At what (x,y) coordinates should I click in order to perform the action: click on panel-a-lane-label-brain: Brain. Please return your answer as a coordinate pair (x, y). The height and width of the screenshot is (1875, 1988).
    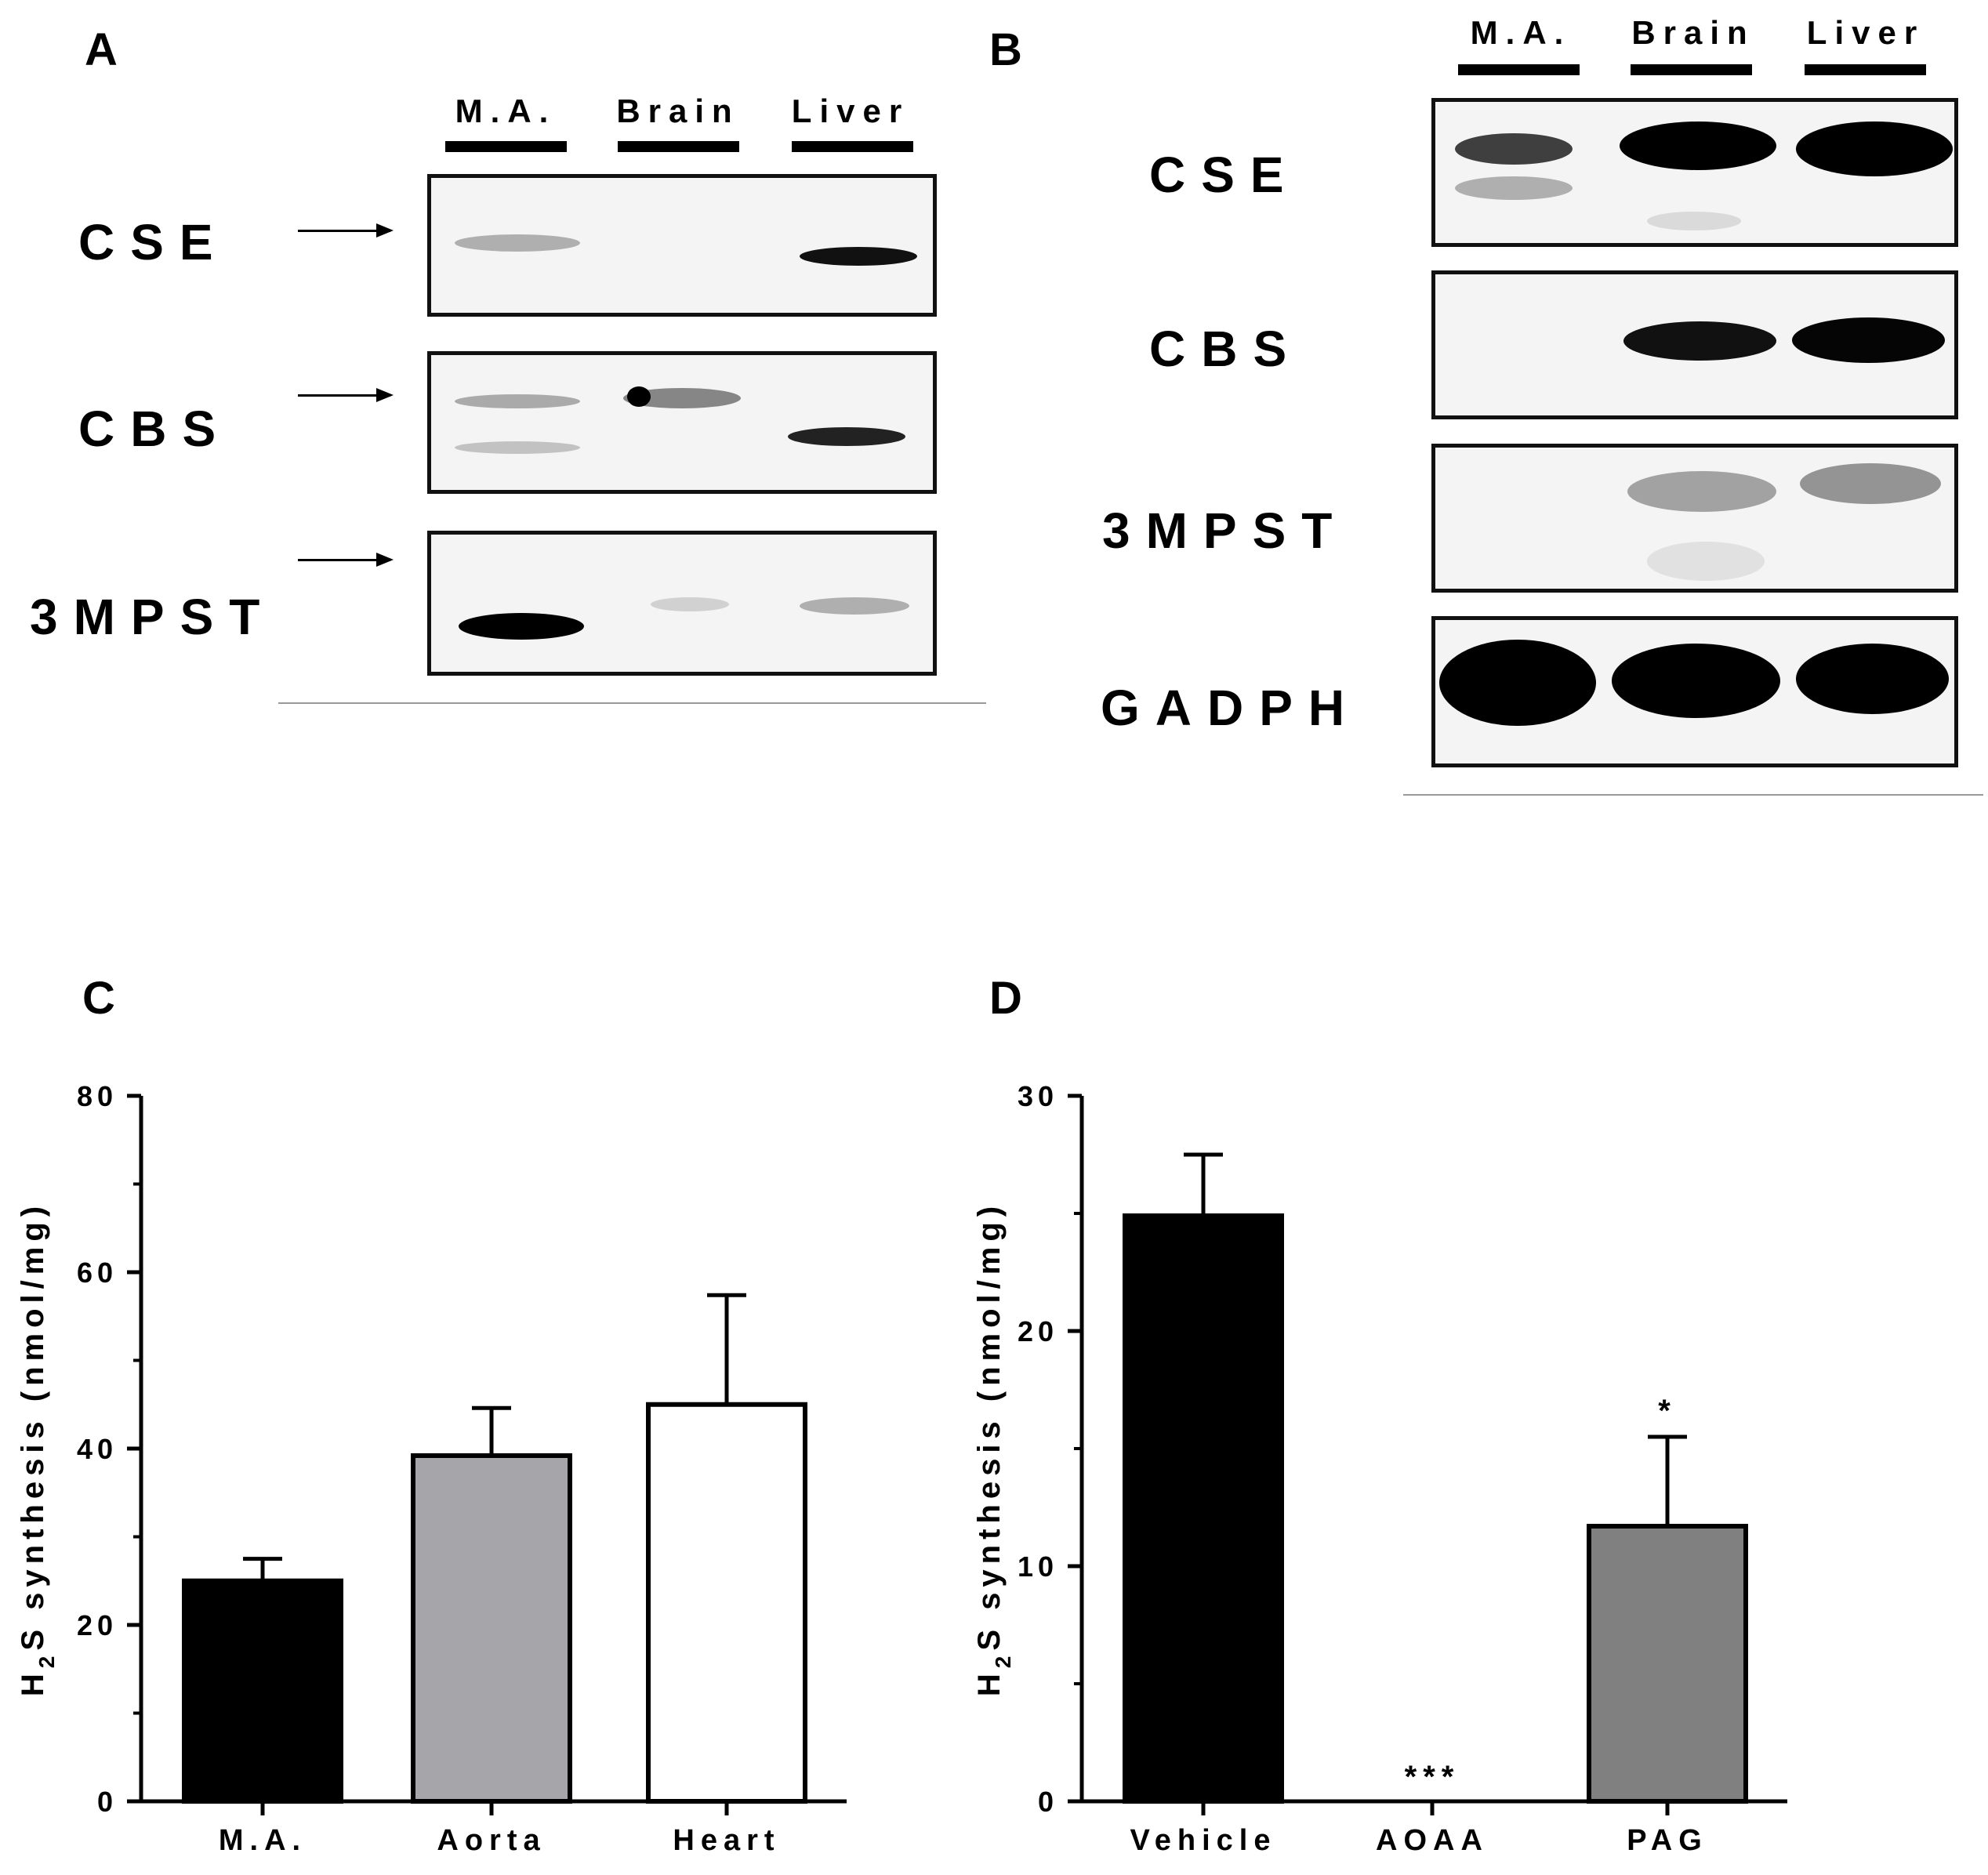
    Looking at the image, I should click on (678, 110).